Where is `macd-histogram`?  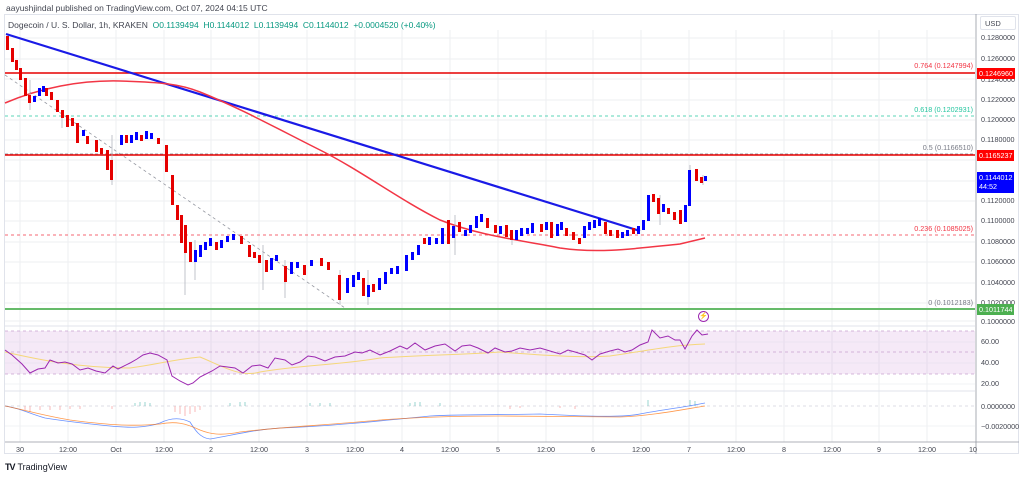
macd-histogram is located at coordinates (360, 408).